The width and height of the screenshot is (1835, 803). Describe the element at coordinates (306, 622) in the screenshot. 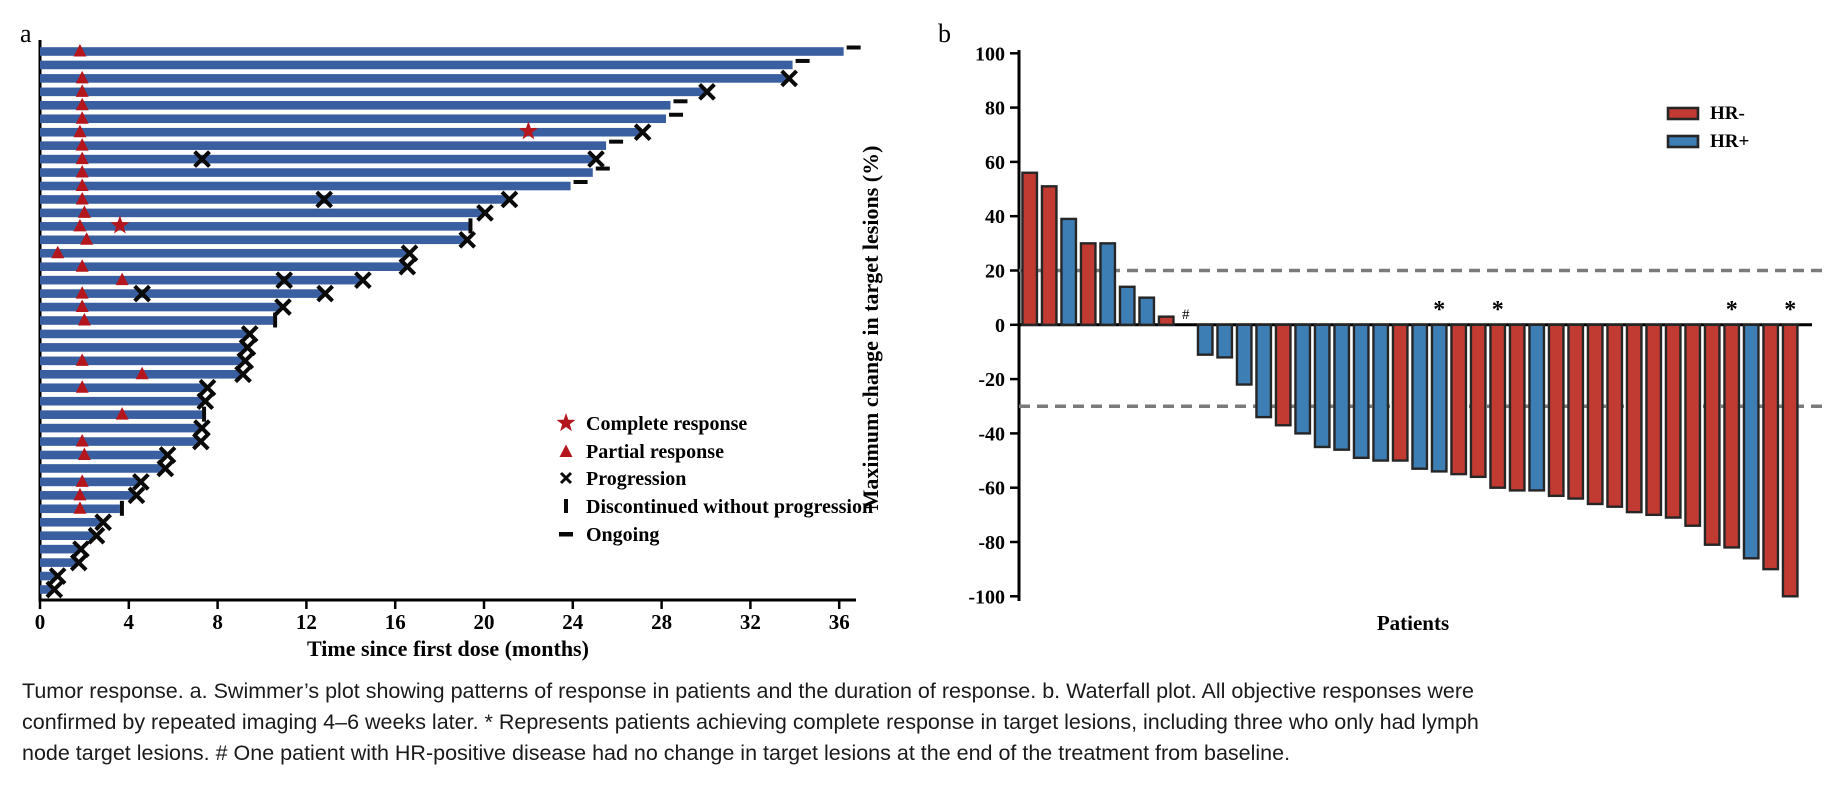

I see `x-axis-tick-label: 12` at that location.